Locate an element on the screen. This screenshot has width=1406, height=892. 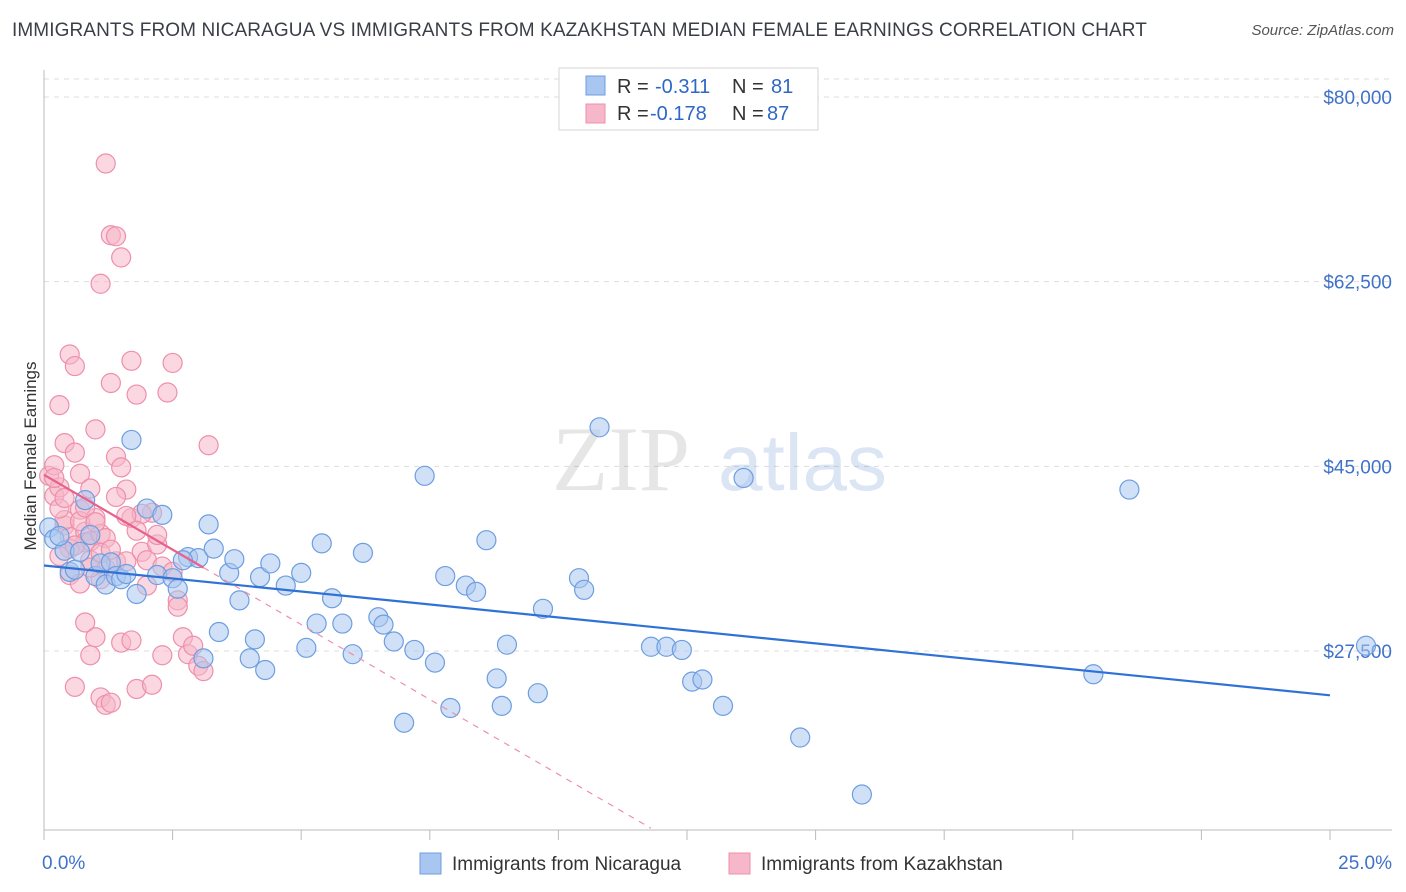
trend-line-kazakhstan is located at coordinates (124, 521).